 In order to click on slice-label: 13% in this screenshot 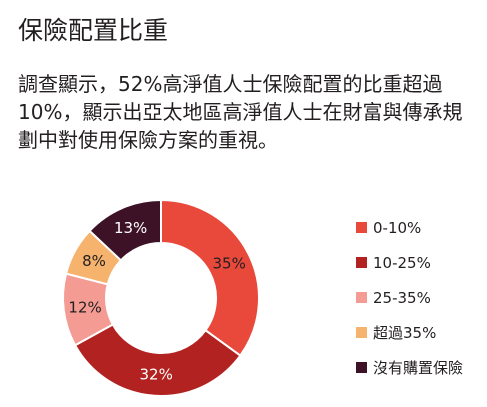, I will do `click(130, 228)`.